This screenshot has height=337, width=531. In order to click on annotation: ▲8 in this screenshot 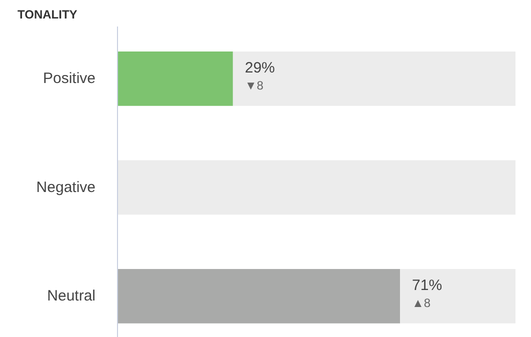, I will do `click(421, 303)`.